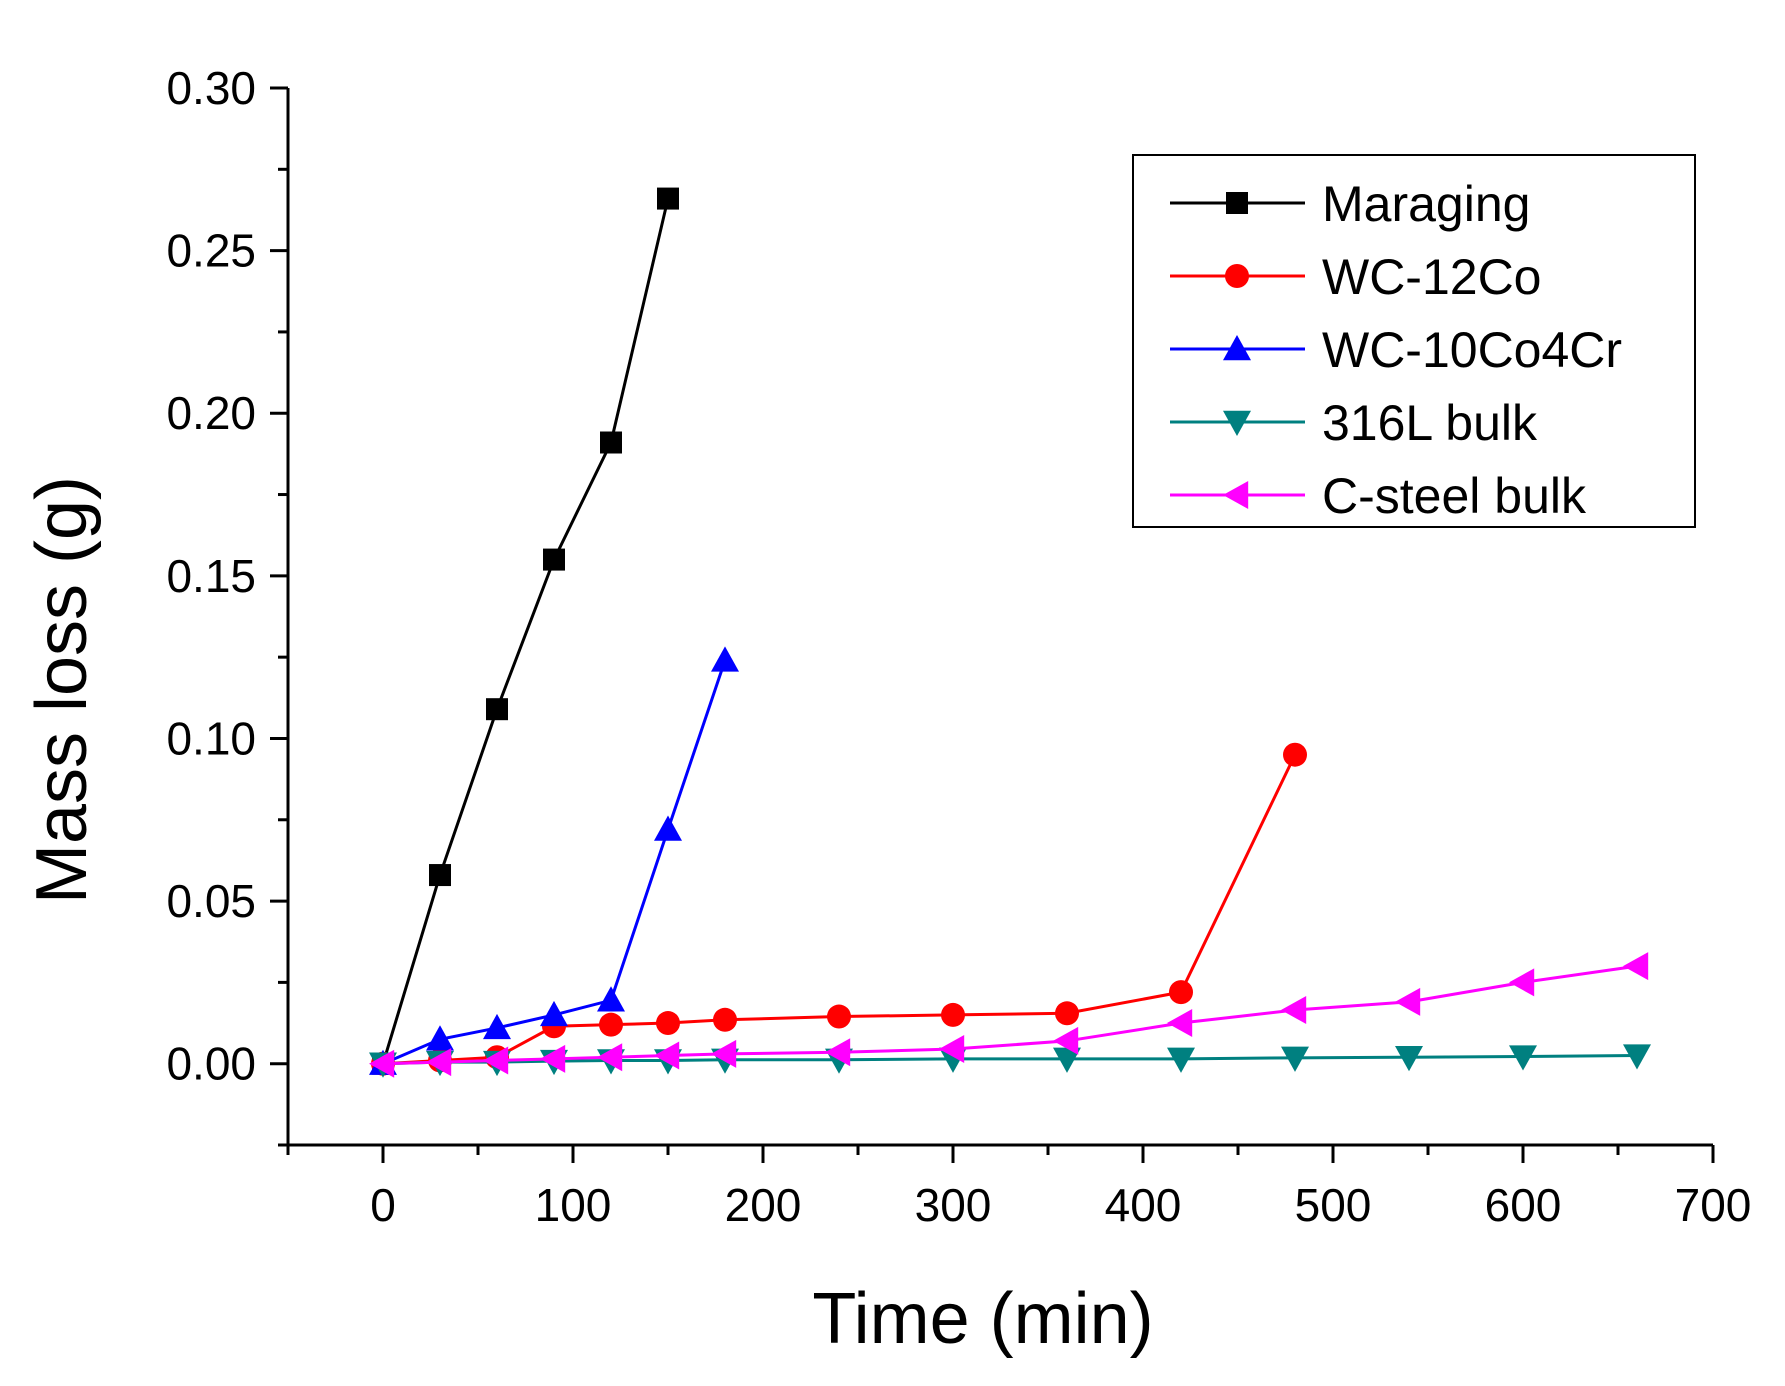 The height and width of the screenshot is (1386, 1785). Describe the element at coordinates (383, 1205) in the screenshot. I see `x-tick-label: 0` at that location.